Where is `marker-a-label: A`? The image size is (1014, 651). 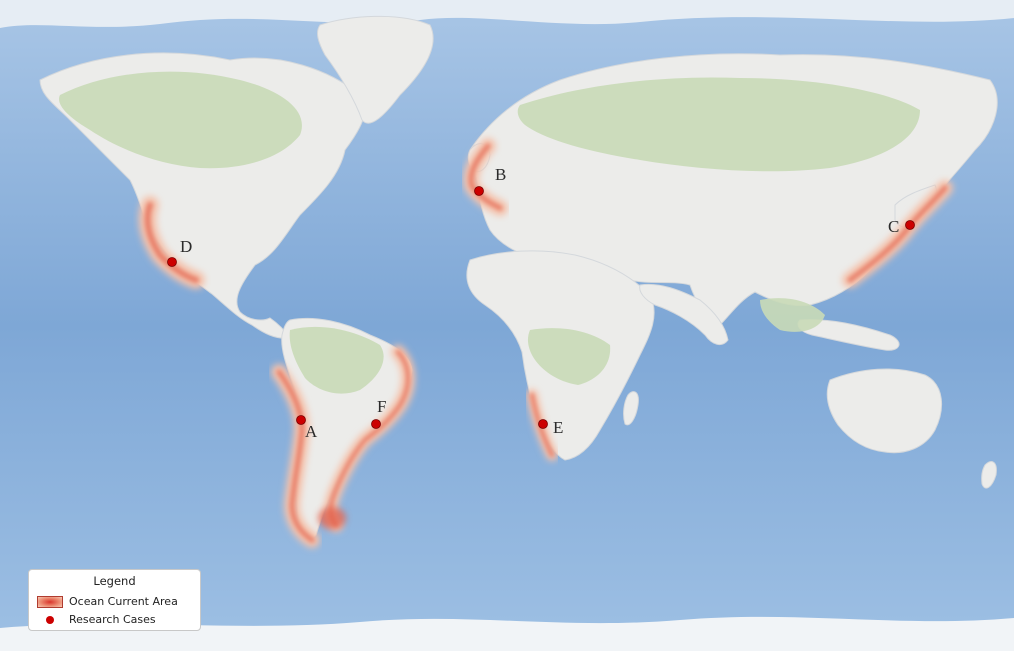
marker-a-label: A is located at coordinates (311, 431).